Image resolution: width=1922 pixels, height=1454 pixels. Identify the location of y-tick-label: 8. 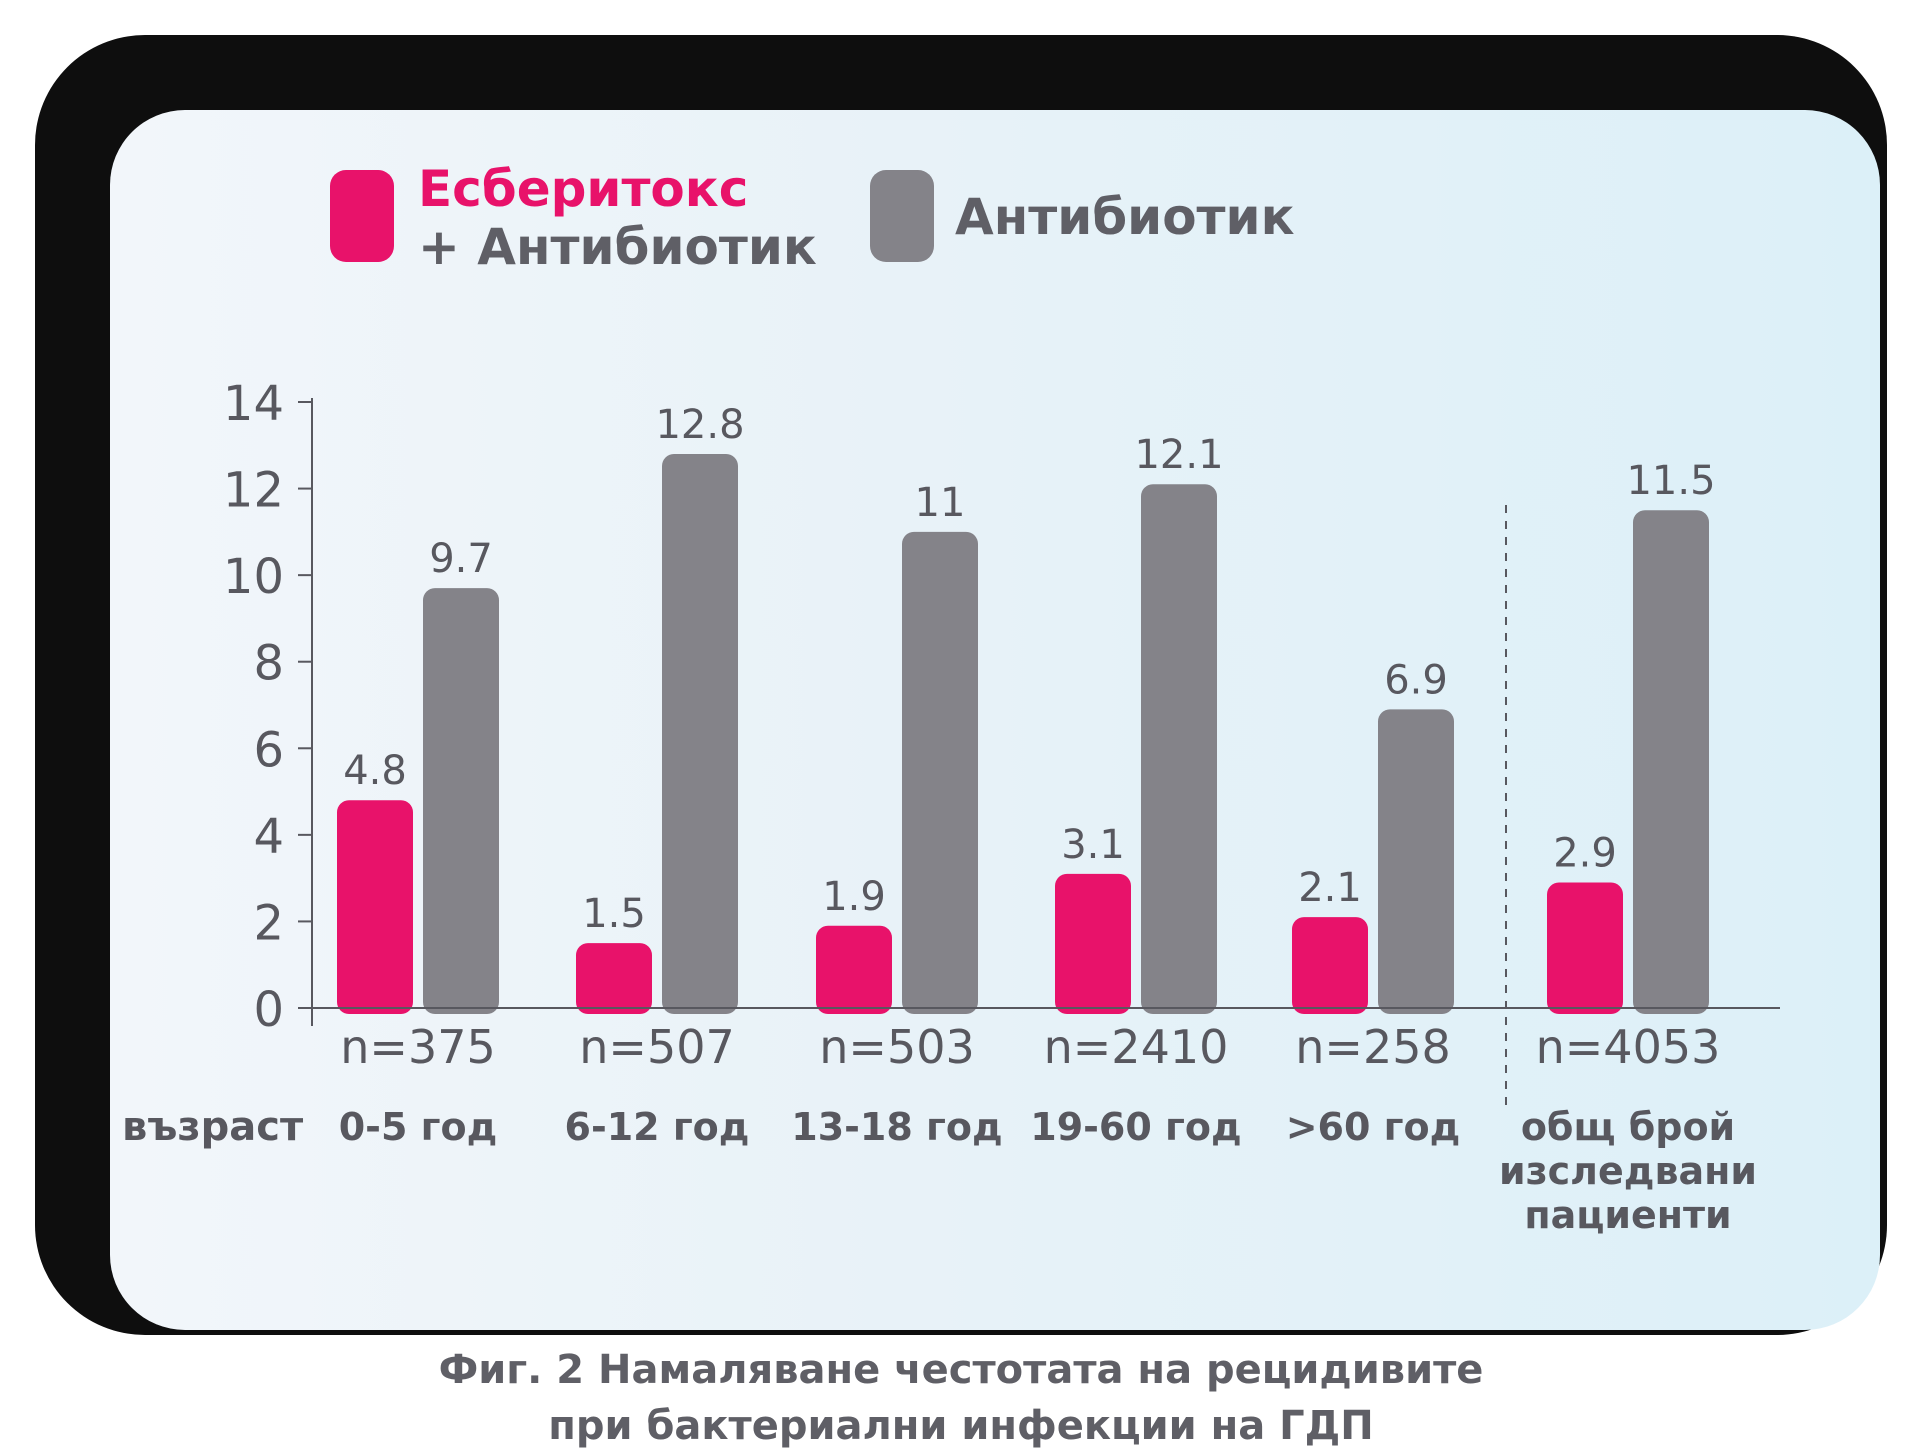
(268, 664).